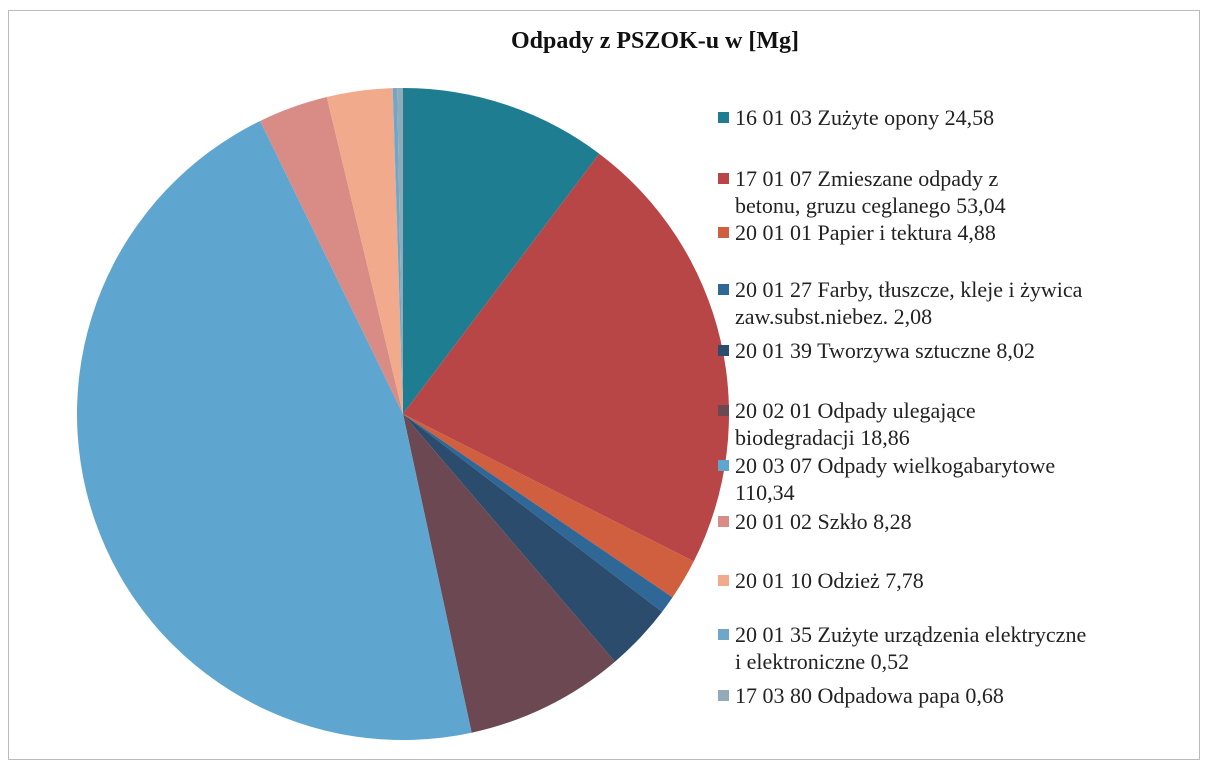  Describe the element at coordinates (976, 232) in the screenshot. I see `legend-value: 4,88` at that location.